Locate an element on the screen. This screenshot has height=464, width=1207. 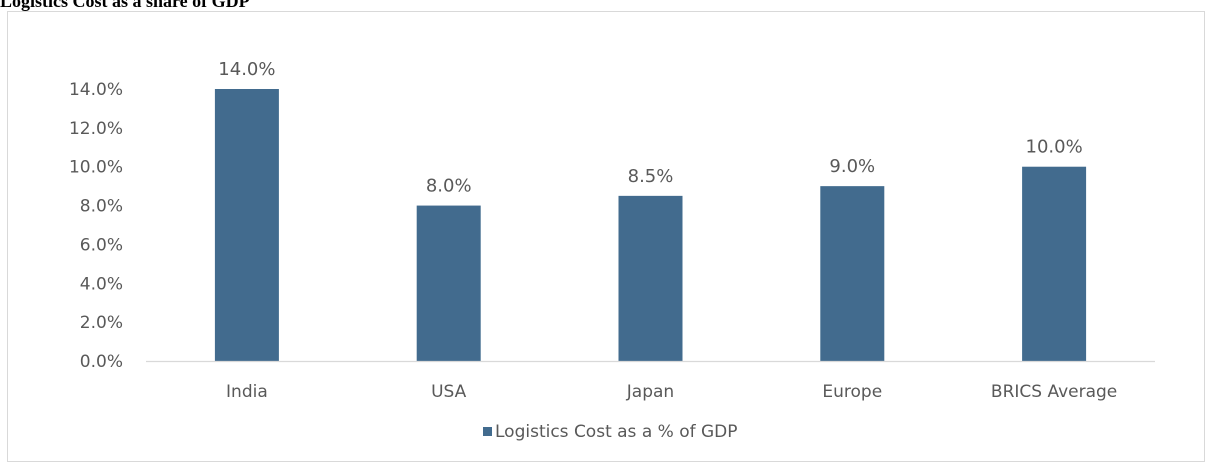
legend: Logistics Cost as a % of GDP is located at coordinates (610, 432).